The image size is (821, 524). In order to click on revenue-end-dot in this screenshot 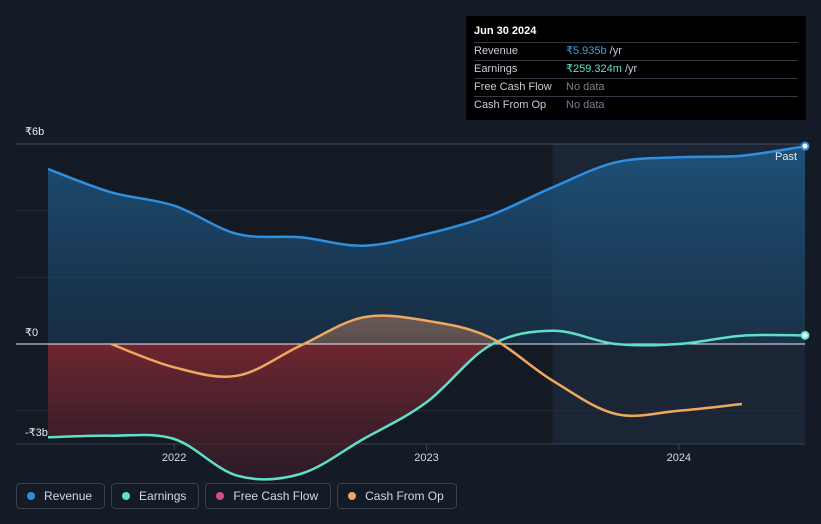, I will do `click(805, 146)`.